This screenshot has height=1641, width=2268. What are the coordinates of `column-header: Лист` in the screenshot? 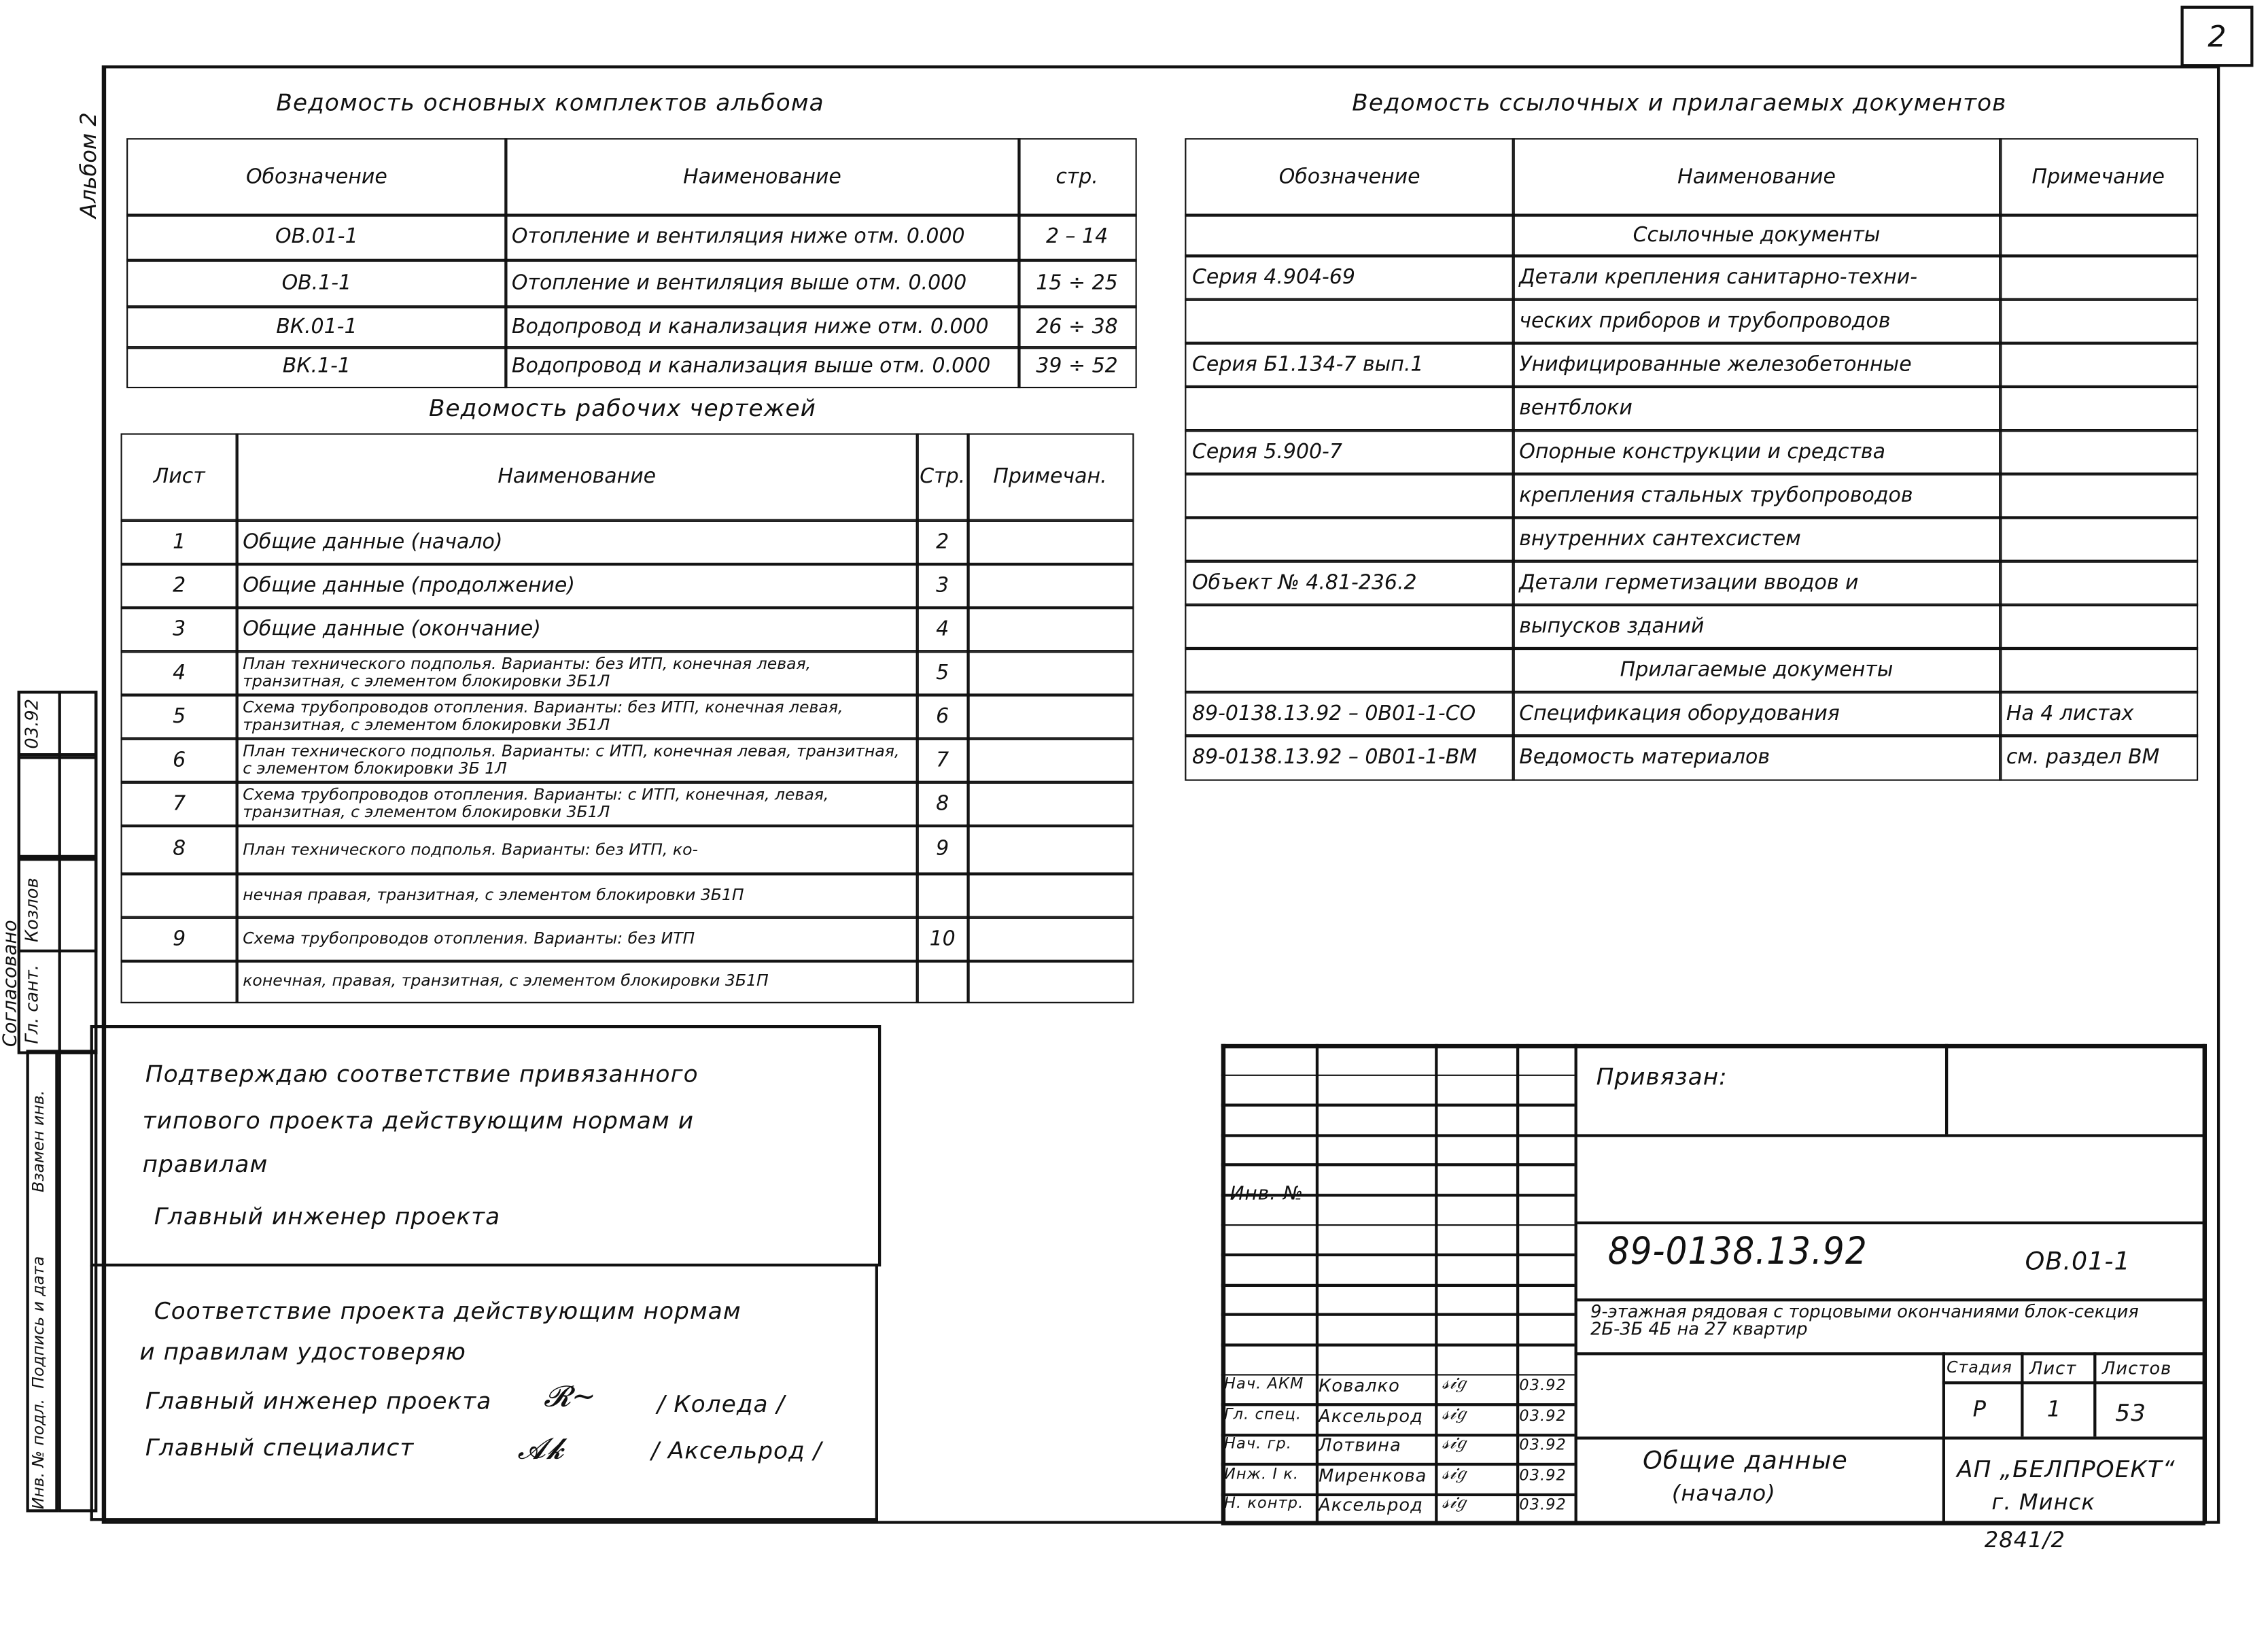 It's located at (179, 477).